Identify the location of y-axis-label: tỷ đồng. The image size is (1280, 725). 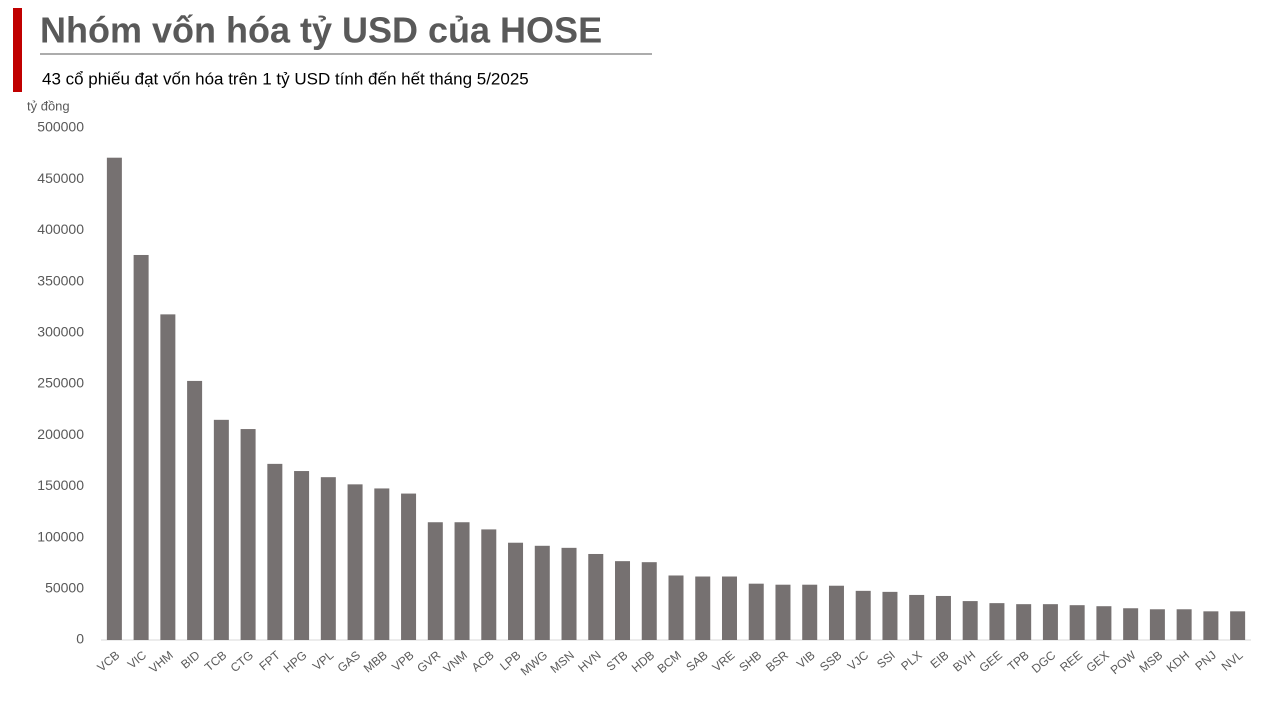
(48, 105).